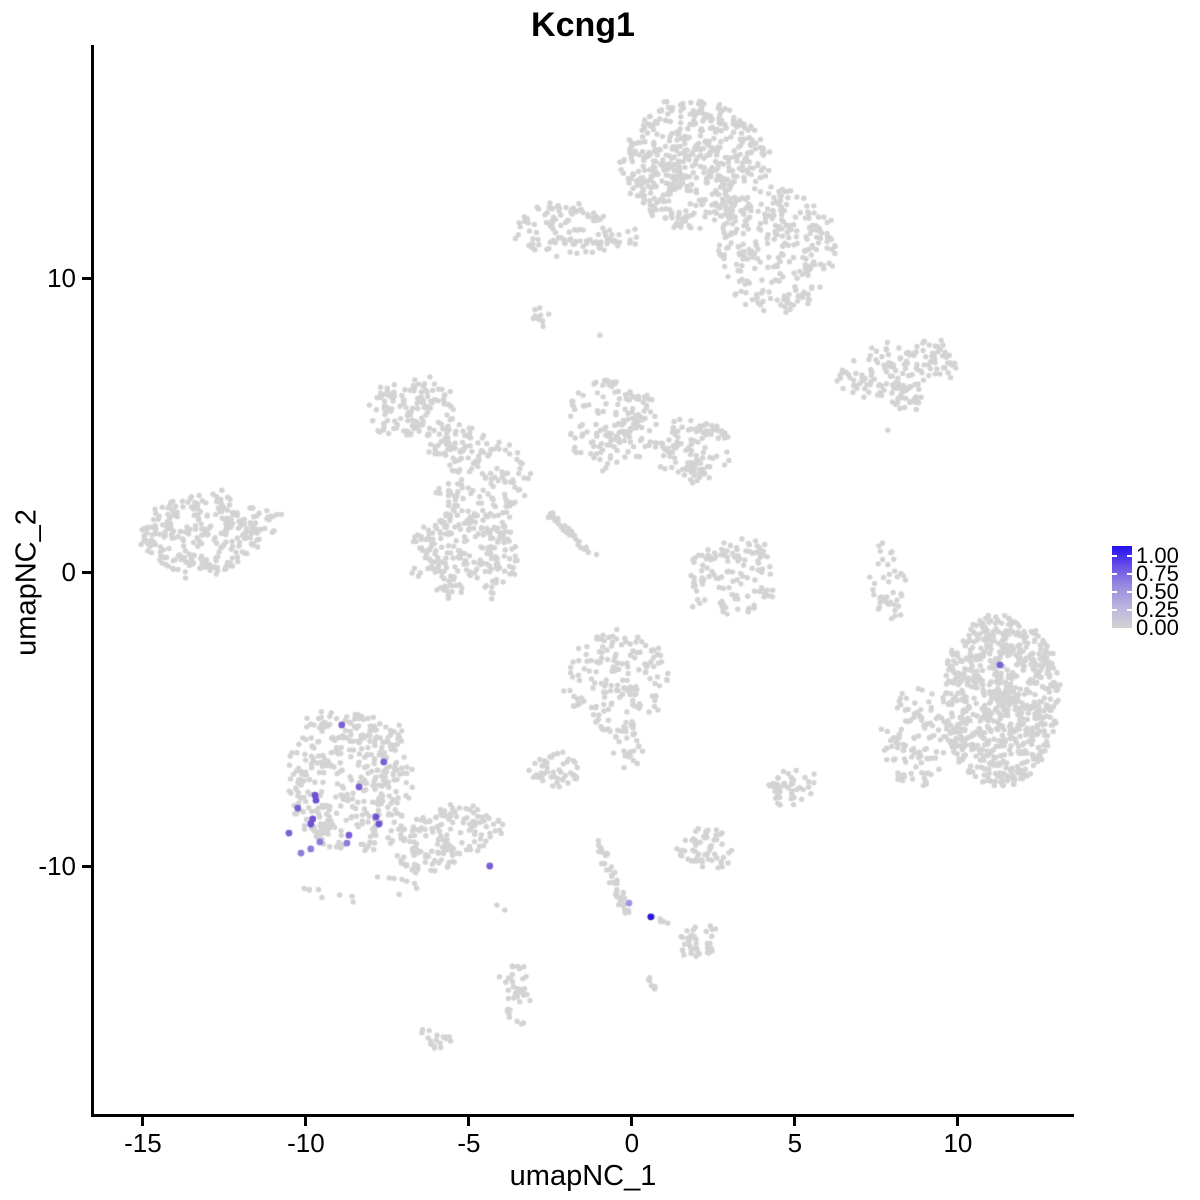 The height and width of the screenshot is (1200, 1200). Describe the element at coordinates (583, 25) in the screenshot. I see `plot-title: Kcng1` at that location.